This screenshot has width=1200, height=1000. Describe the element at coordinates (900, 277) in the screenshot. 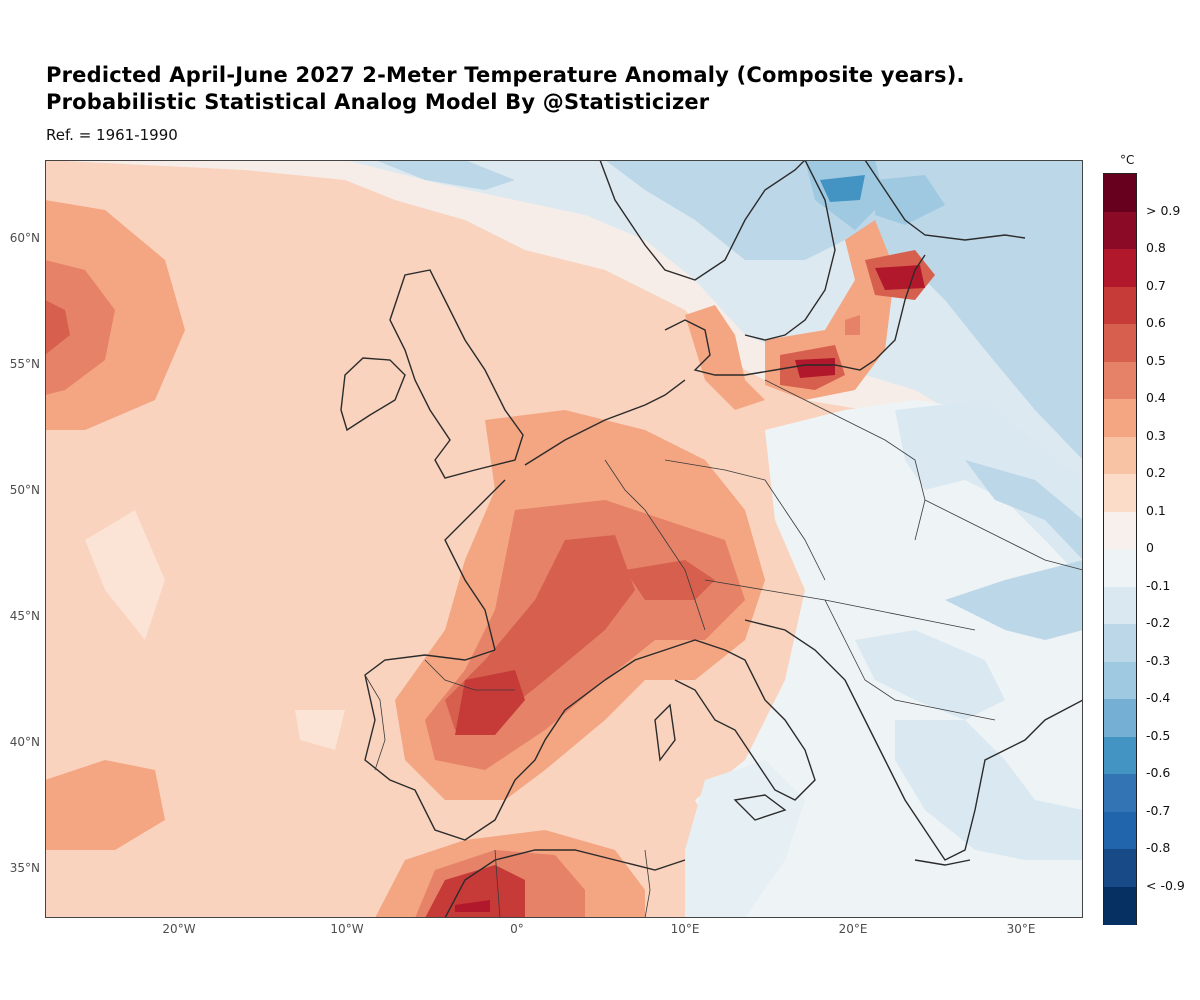

I see `warm-gulf-riga-core` at that location.